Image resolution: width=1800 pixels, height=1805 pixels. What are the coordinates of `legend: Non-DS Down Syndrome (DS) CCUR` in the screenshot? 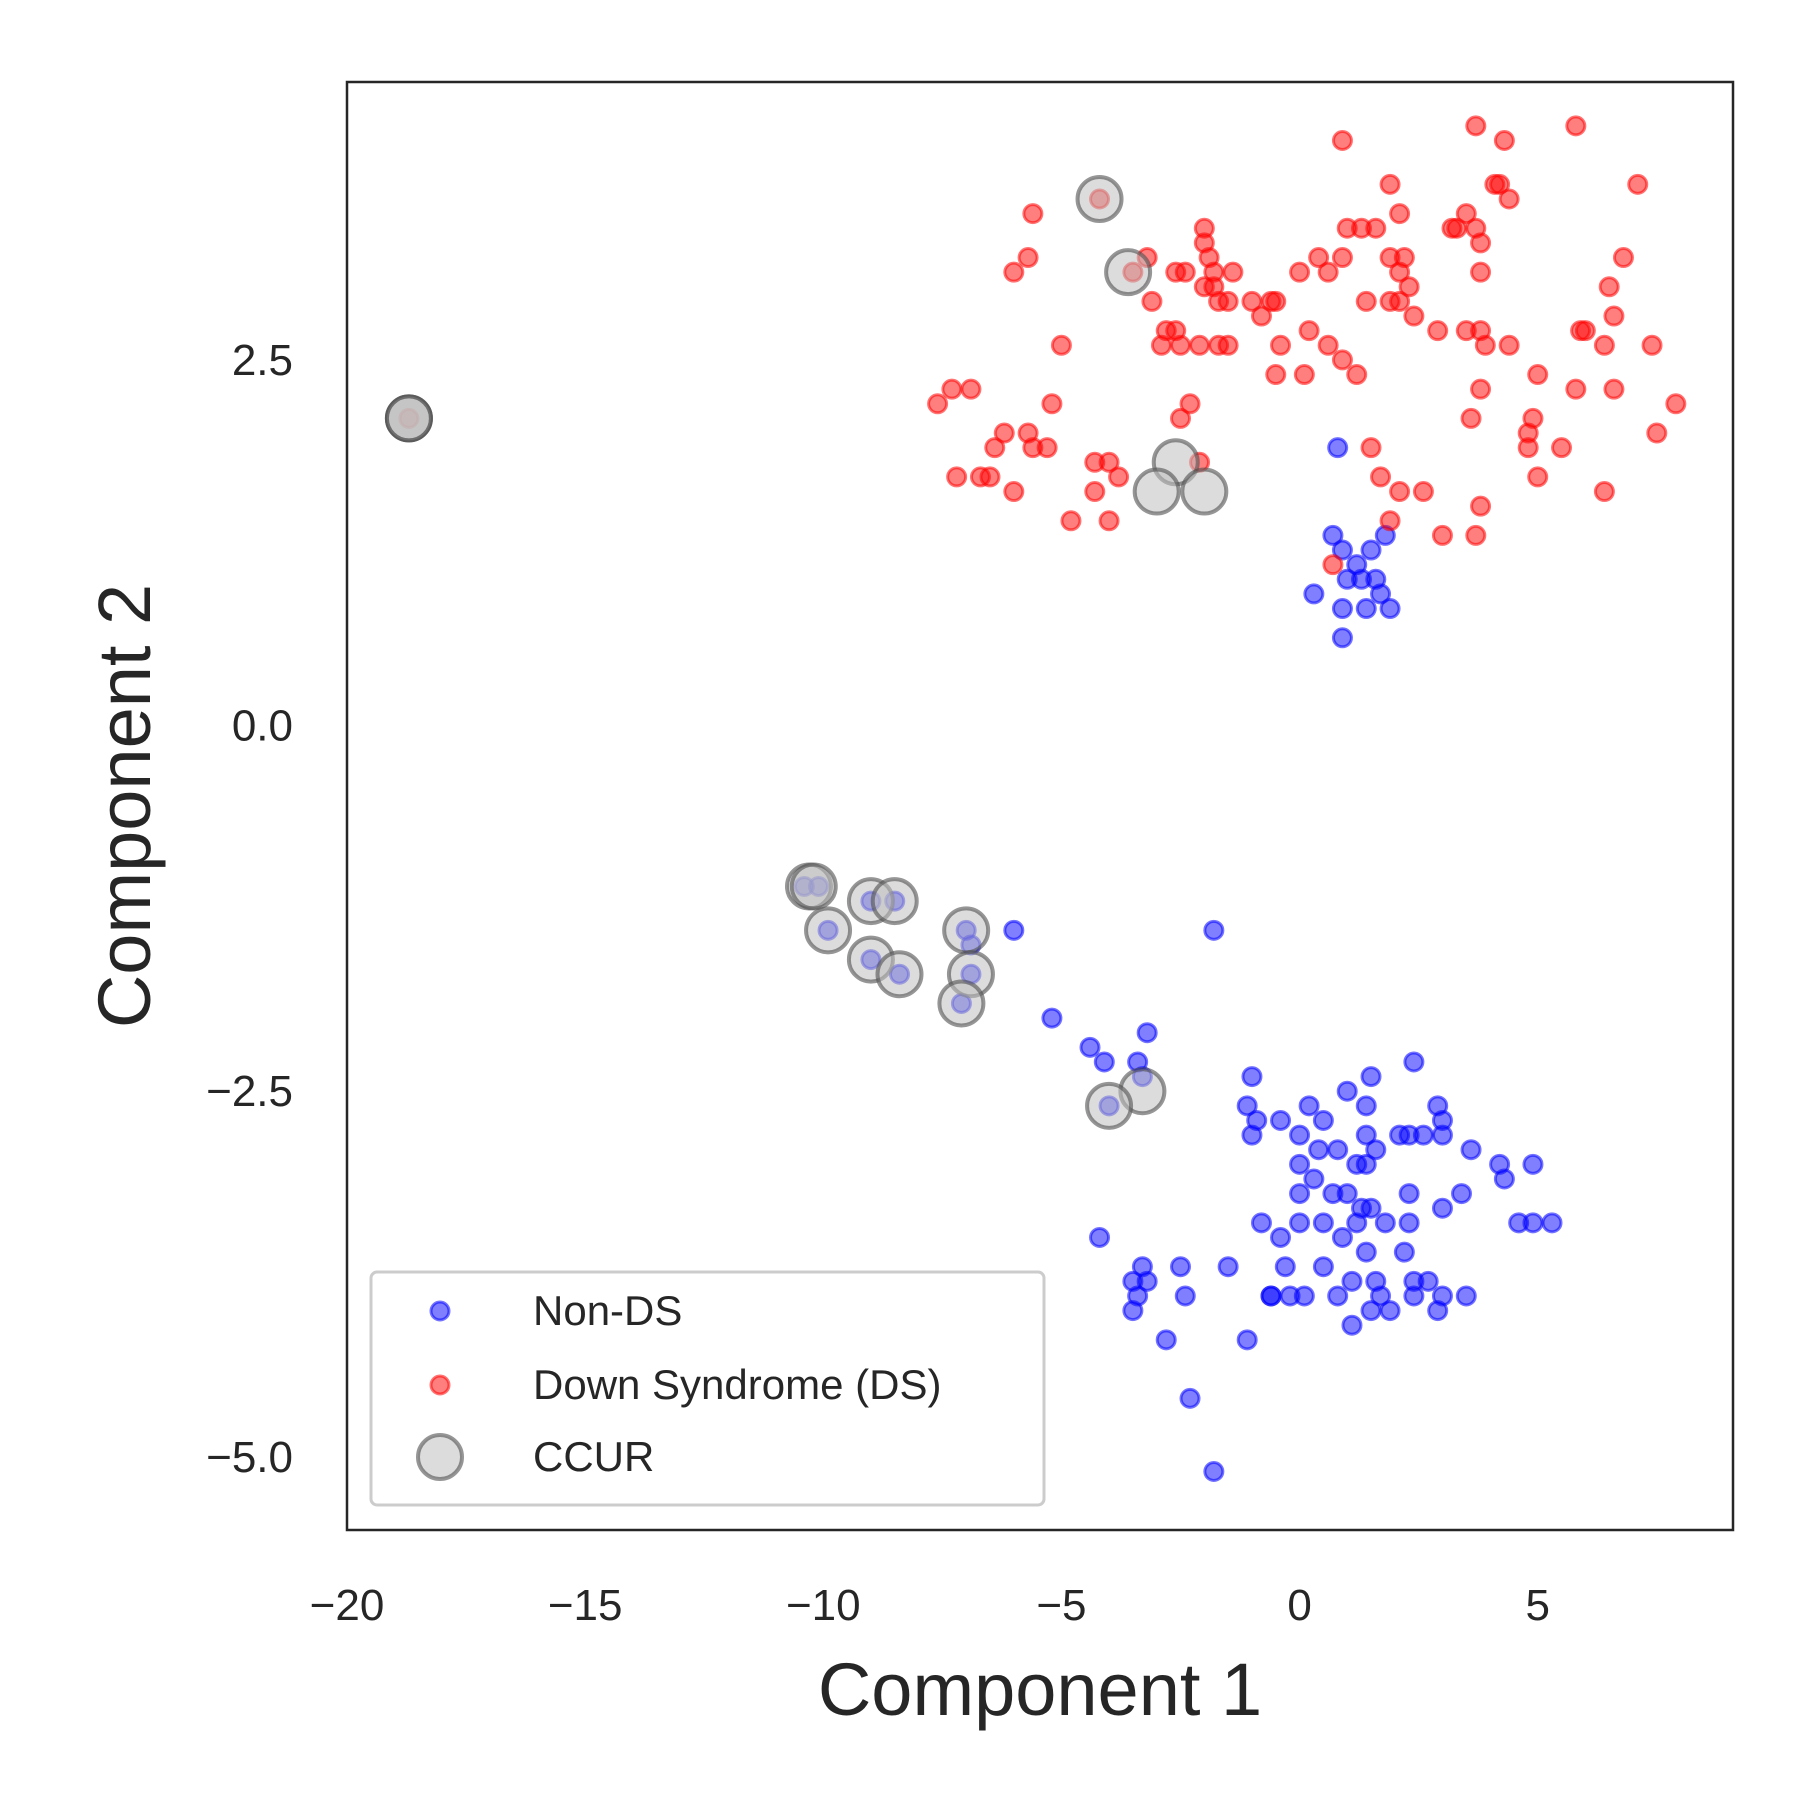 It's located at (707, 1388).